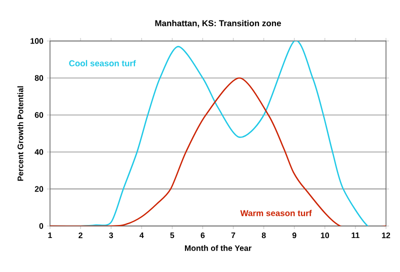 This screenshot has width=400, height=272. What do you see at coordinates (218, 24) in the screenshot?
I see `chart-title: Manhattan, KS: Transition zone` at bounding box center [218, 24].